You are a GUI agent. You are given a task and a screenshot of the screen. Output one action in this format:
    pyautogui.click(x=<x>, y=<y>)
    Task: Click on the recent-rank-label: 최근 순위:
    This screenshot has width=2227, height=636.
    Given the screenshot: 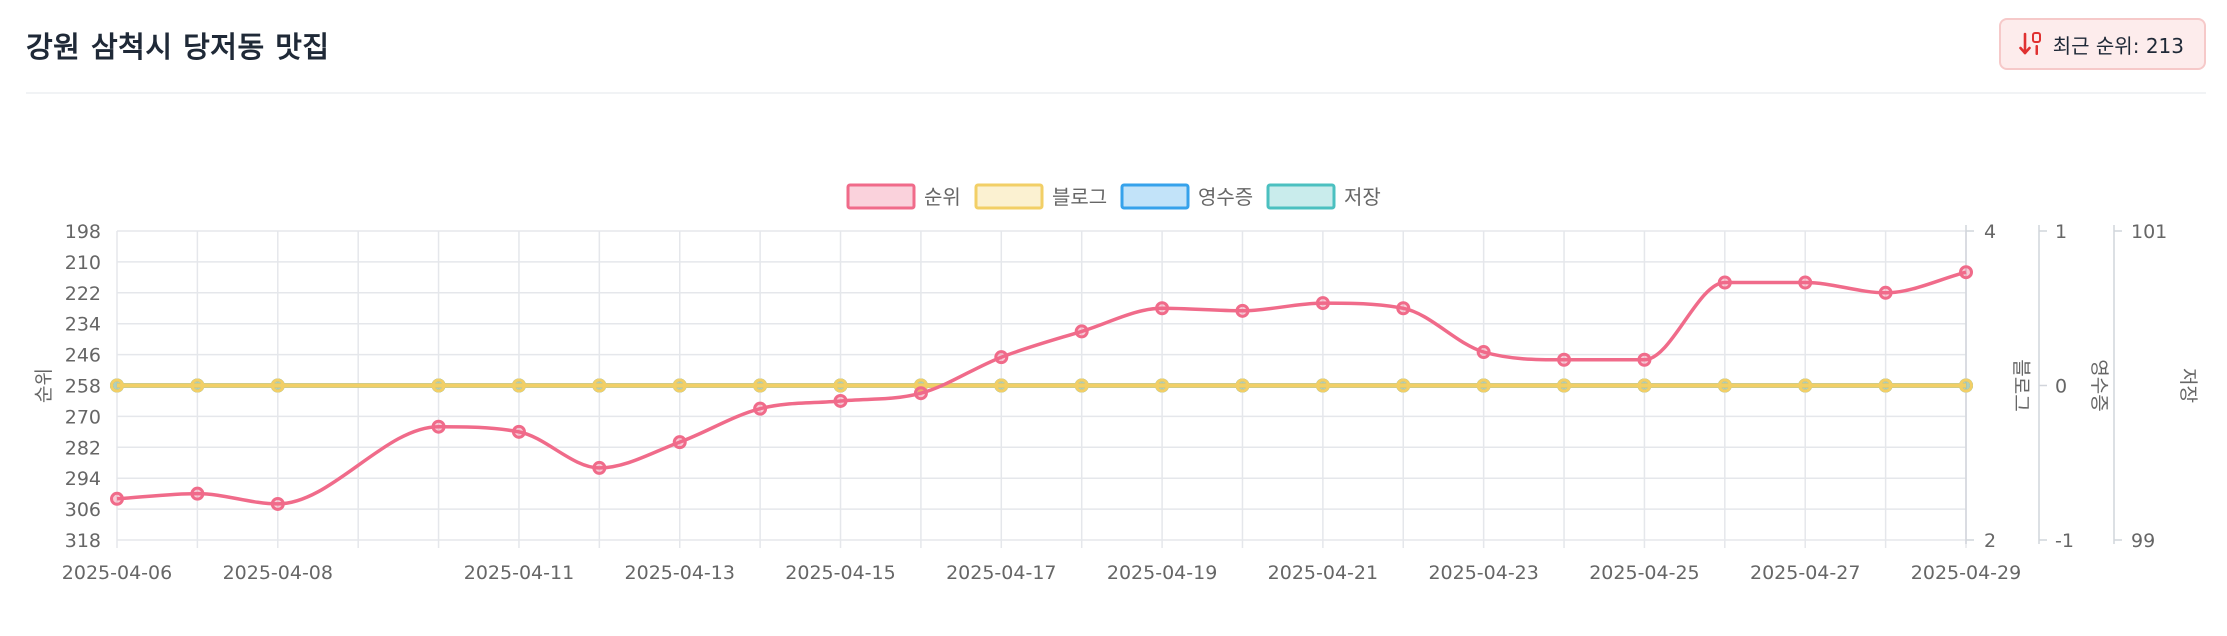 What is the action you would take?
    pyautogui.click(x=2096, y=45)
    